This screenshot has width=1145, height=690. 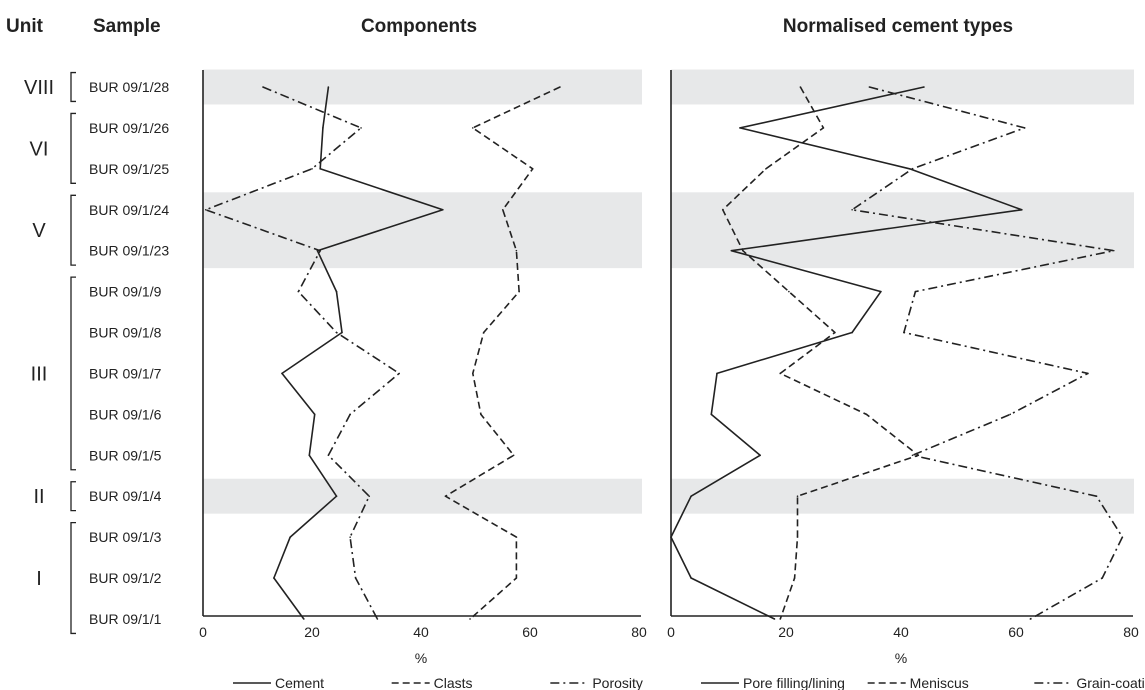 I want to click on series-line-clasts, so click(x=502, y=353).